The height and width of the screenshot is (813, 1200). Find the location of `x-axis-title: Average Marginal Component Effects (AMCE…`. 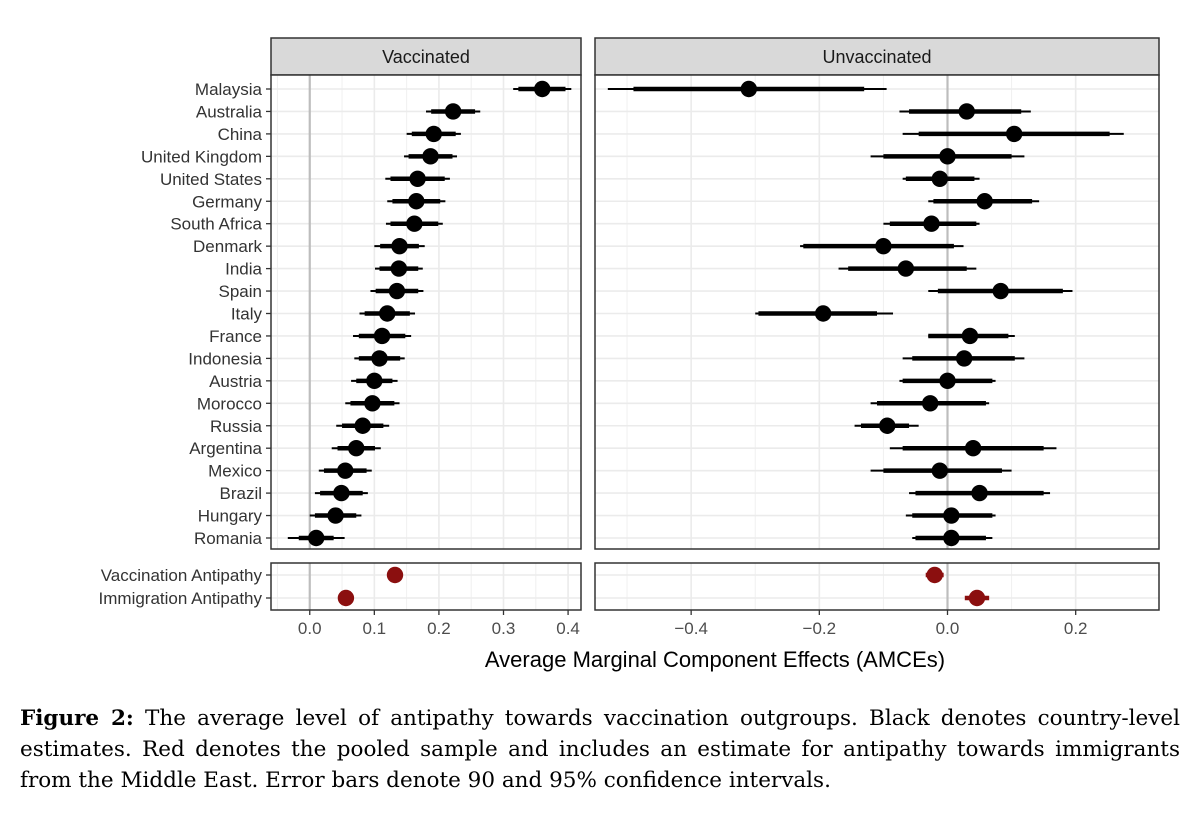

x-axis-title: Average Marginal Component Effects (AMCE… is located at coordinates (715, 659).